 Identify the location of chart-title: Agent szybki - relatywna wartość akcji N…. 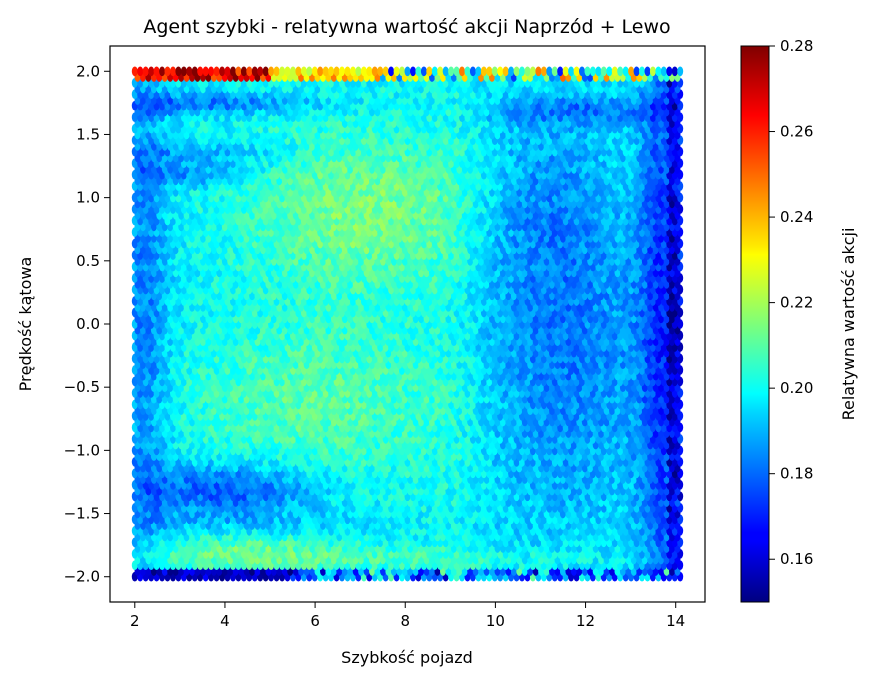
(406, 27).